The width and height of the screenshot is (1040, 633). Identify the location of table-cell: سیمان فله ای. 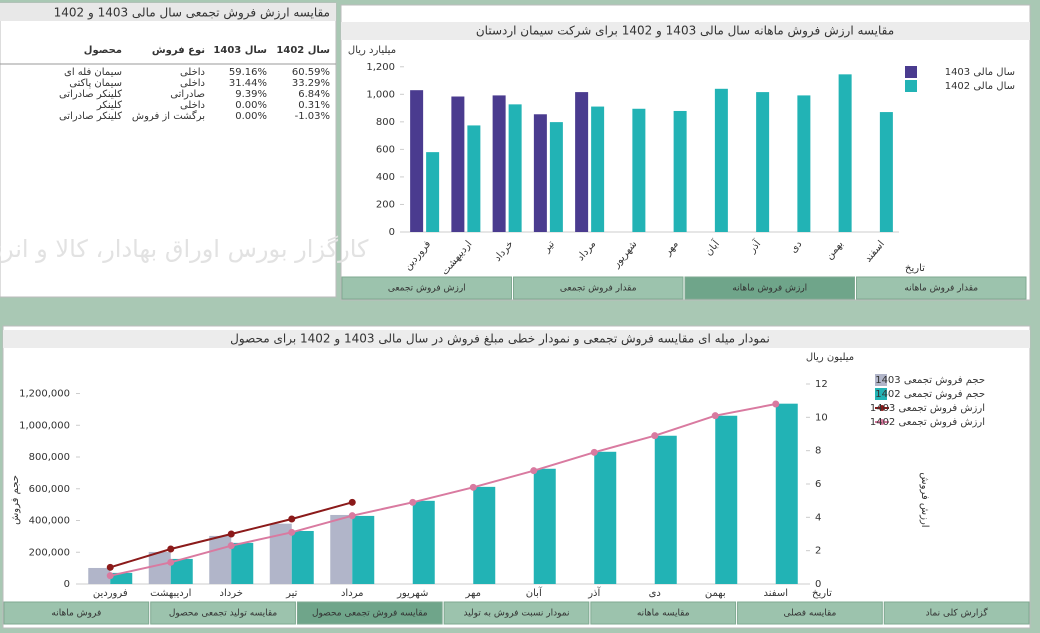
(93, 72).